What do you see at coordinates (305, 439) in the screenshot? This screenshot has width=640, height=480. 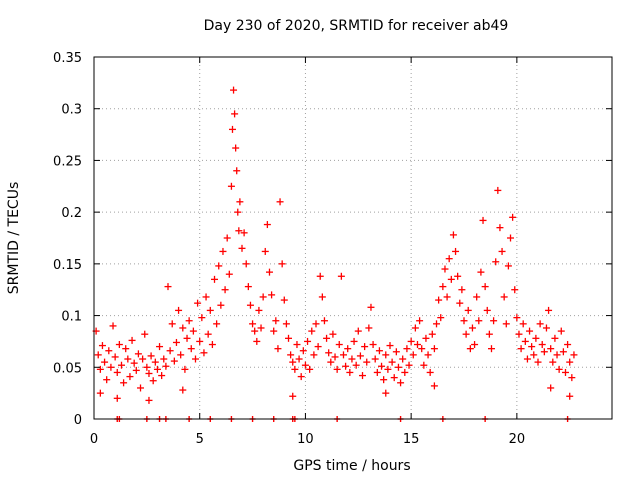 I see `x-tick-label: 10` at bounding box center [305, 439].